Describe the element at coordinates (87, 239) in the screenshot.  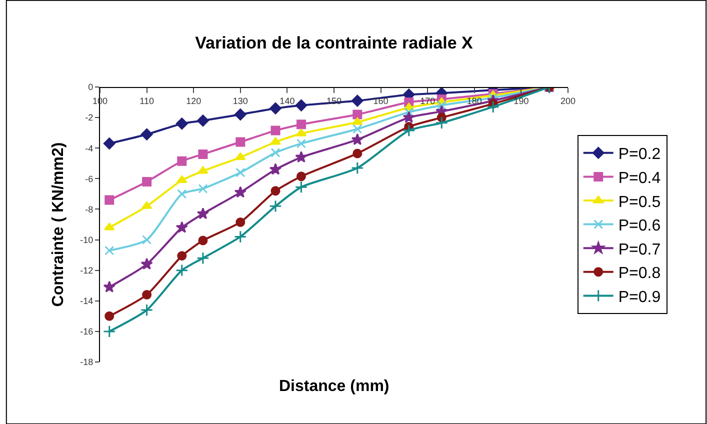
I see `y-tick-label: -10` at that location.